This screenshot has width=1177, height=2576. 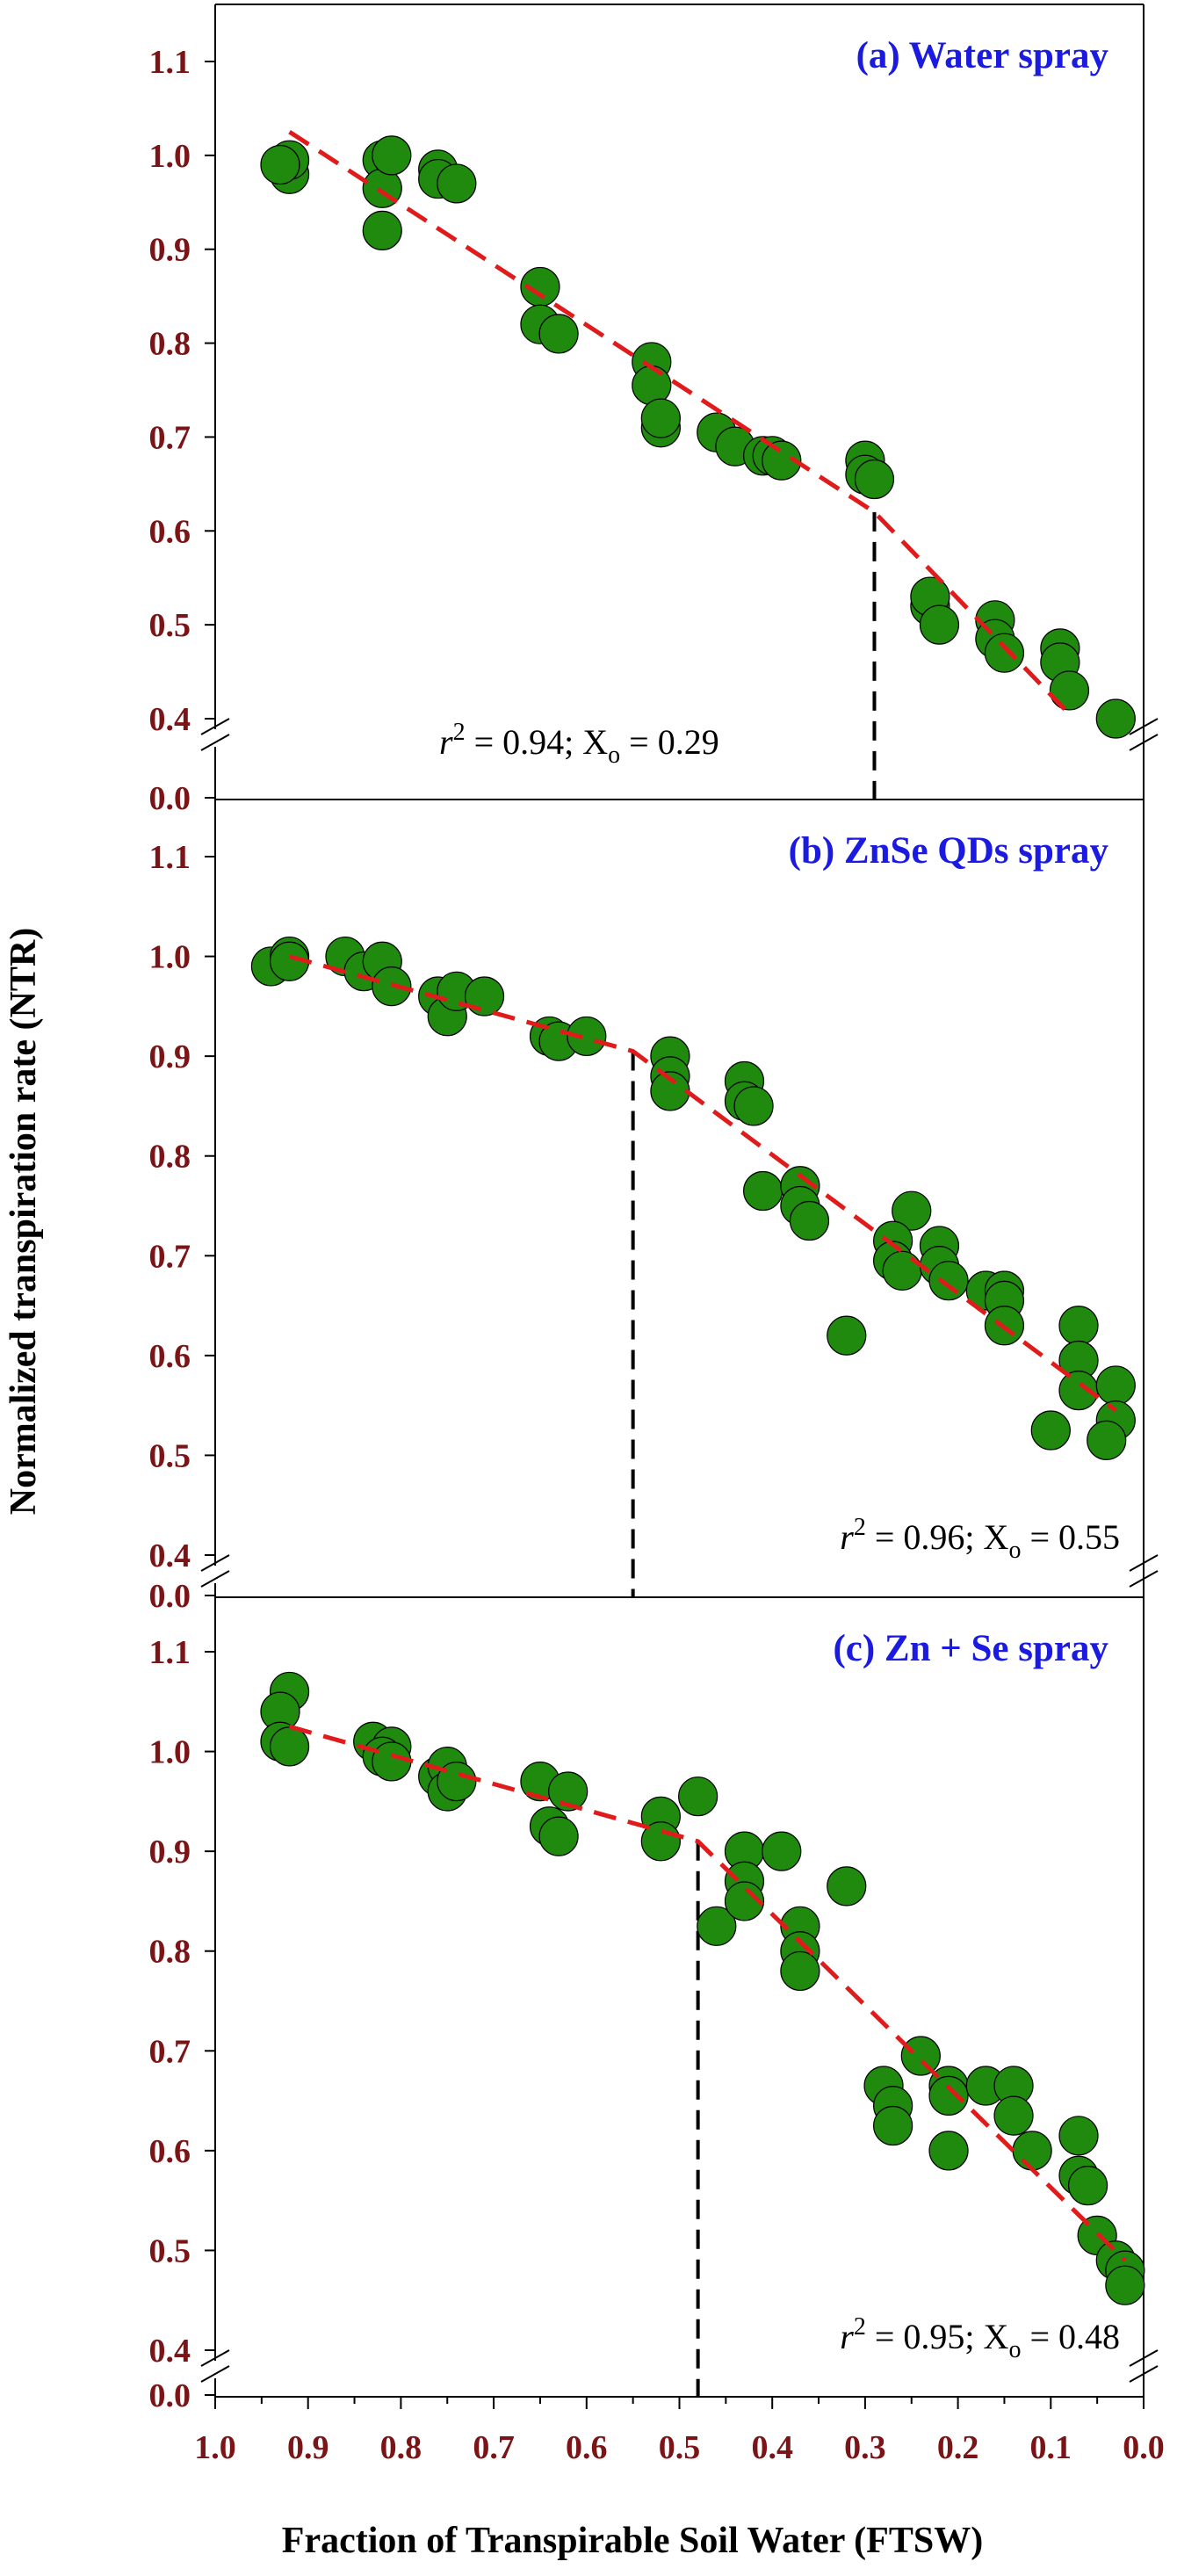 What do you see at coordinates (494, 2447) in the screenshot?
I see `x-tick-label: 0.7` at bounding box center [494, 2447].